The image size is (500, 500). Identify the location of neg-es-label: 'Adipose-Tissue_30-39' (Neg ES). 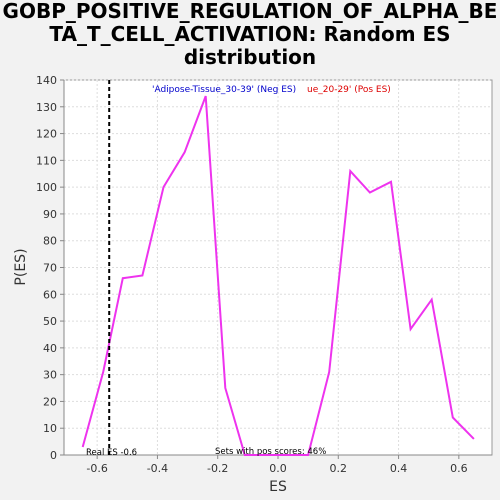
(224, 90).